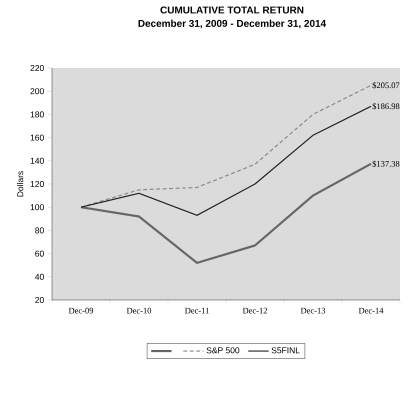 The height and width of the screenshot is (397, 418). Describe the element at coordinates (286, 350) in the screenshot. I see `legend-label: S5FINL` at that location.